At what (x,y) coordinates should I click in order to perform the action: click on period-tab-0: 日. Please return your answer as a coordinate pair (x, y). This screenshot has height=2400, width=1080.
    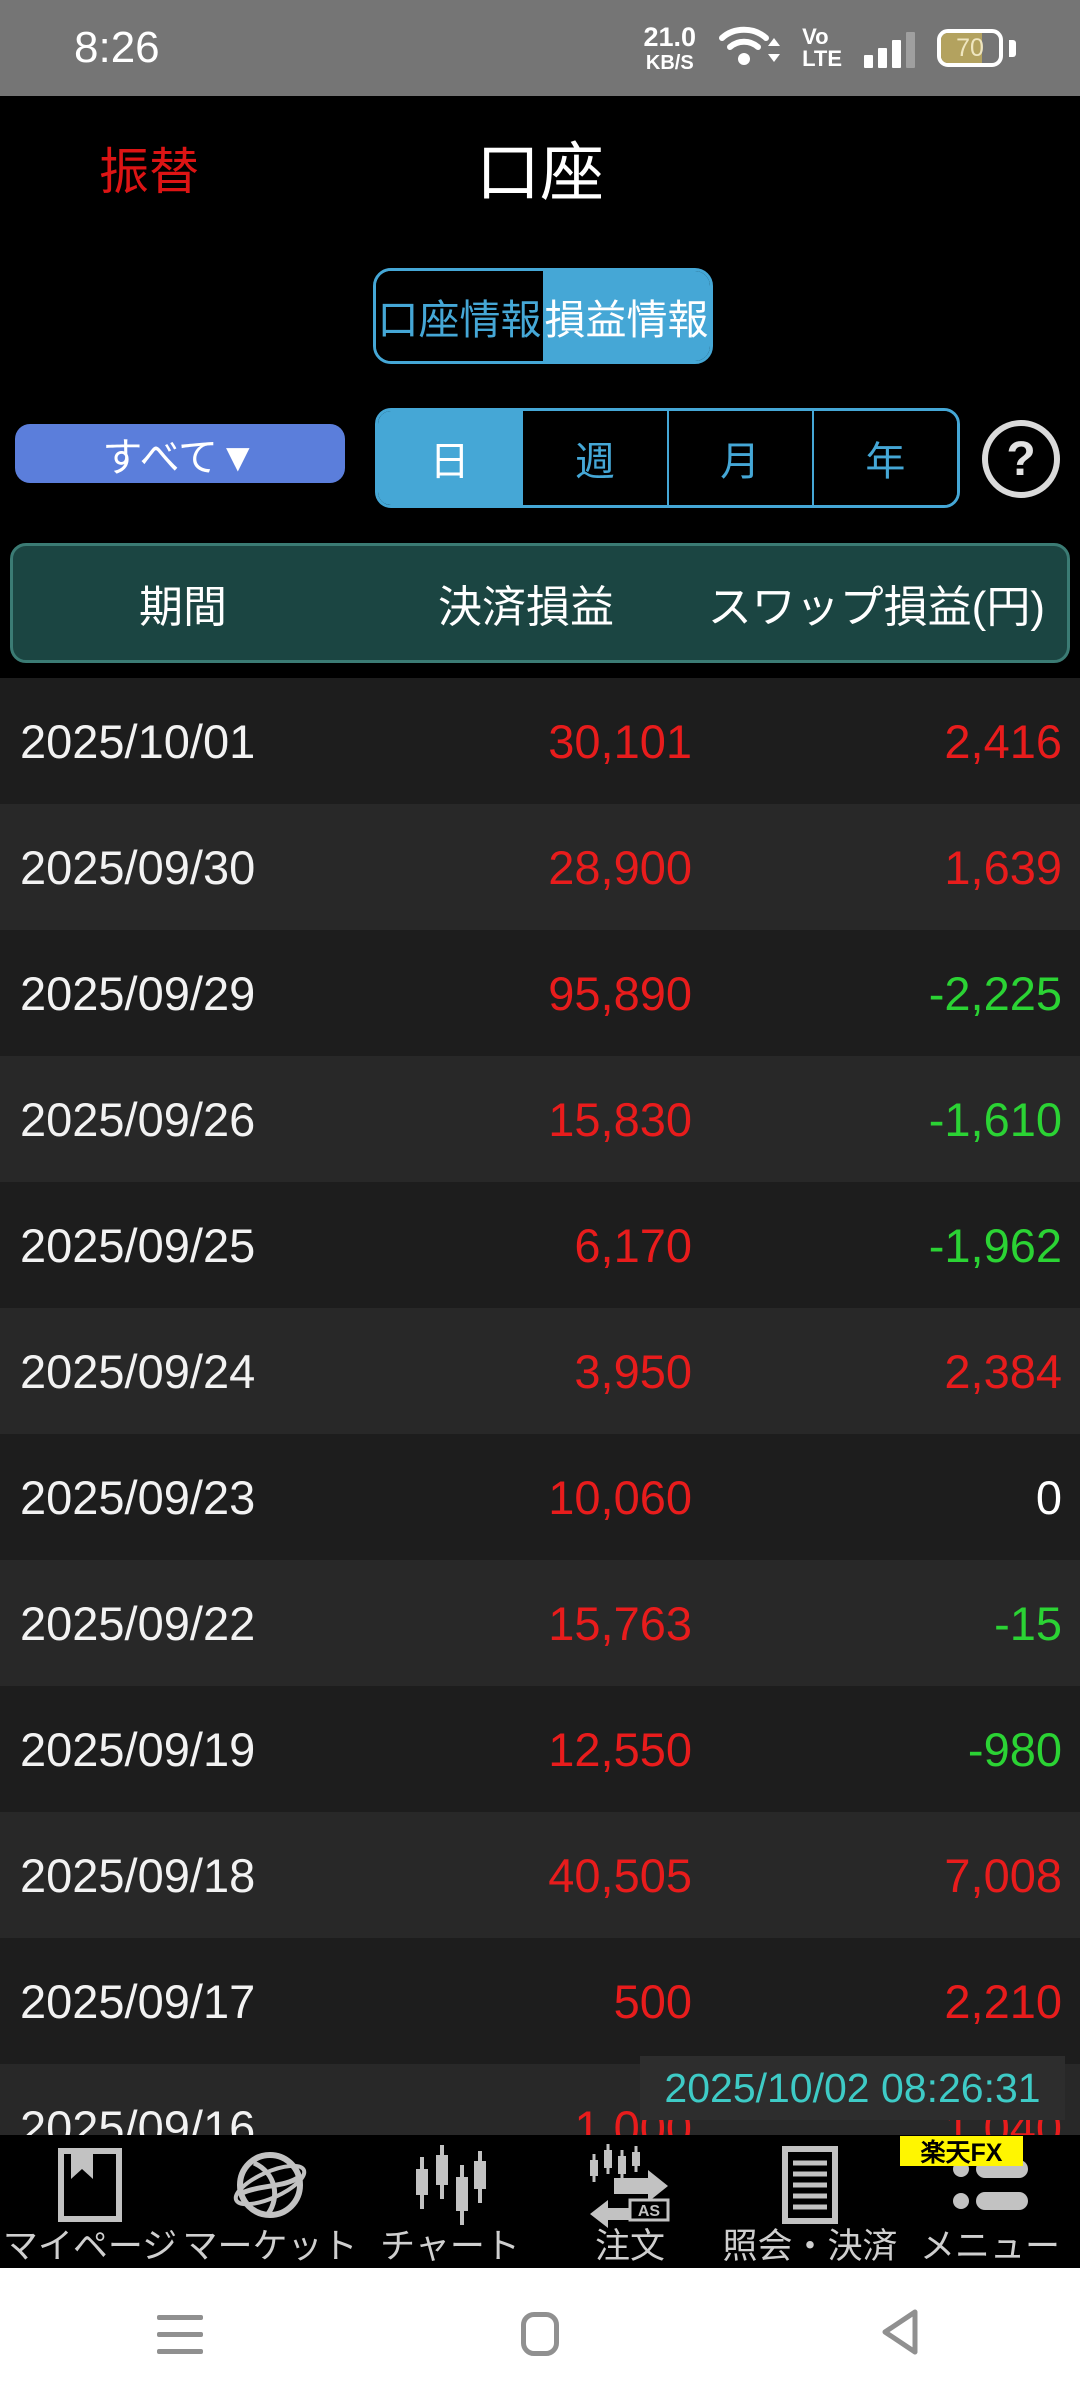
    Looking at the image, I should click on (450, 458).